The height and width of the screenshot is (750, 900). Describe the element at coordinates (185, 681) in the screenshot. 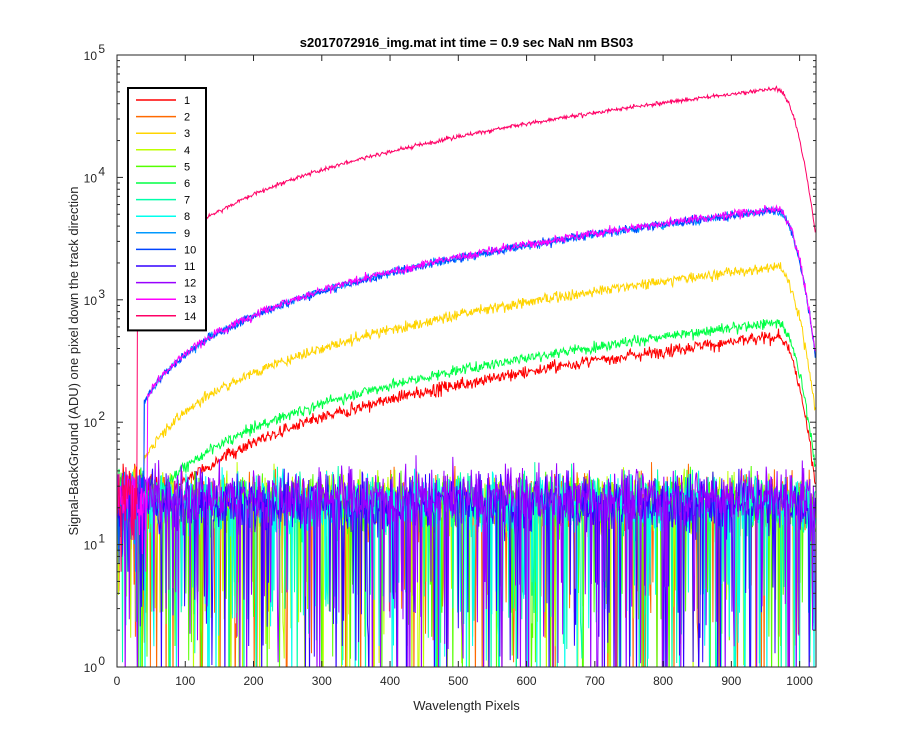

I see `x-tick-label: 100` at that location.